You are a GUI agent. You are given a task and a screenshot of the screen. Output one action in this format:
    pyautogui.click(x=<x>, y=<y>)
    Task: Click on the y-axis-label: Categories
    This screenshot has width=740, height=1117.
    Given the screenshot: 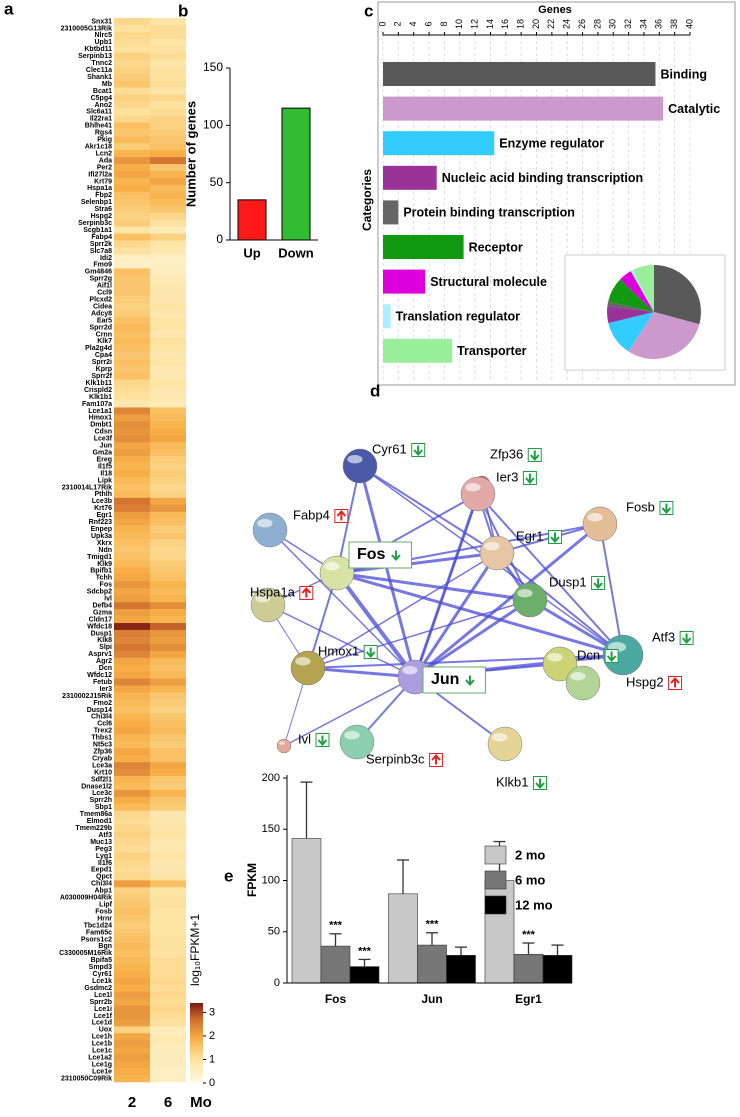 What is the action you would take?
    pyautogui.click(x=367, y=200)
    